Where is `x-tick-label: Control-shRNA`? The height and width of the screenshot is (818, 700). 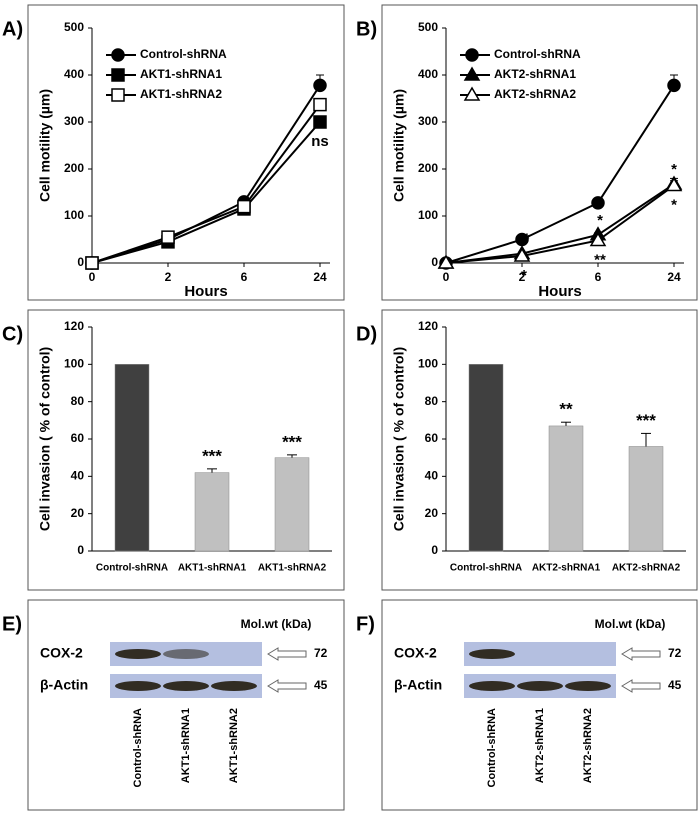
x-tick-label: Control-shRNA is located at coordinates (132, 568).